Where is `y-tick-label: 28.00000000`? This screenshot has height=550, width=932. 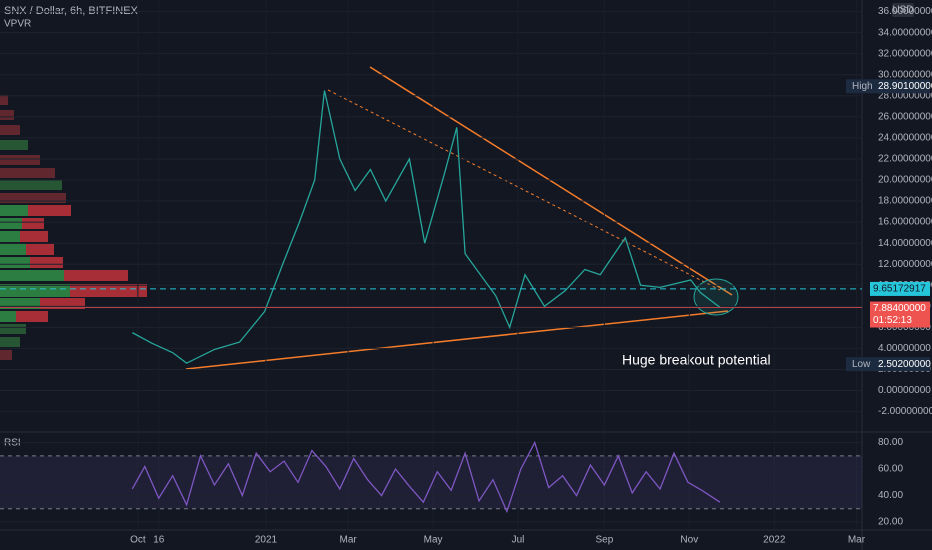
y-tick-label: 28.00000000 is located at coordinates (905, 95).